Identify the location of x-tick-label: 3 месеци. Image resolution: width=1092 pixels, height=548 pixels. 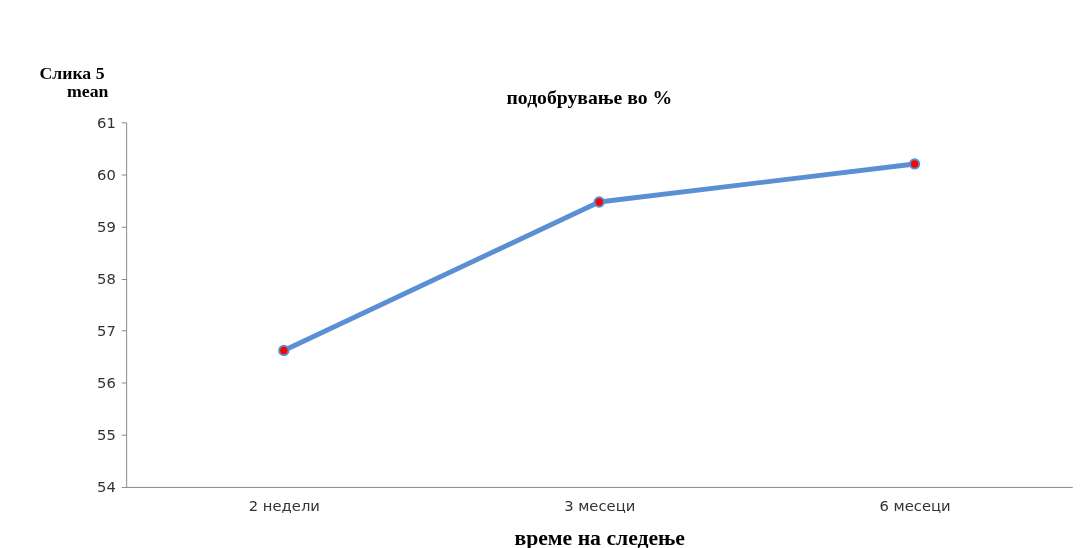
(600, 506).